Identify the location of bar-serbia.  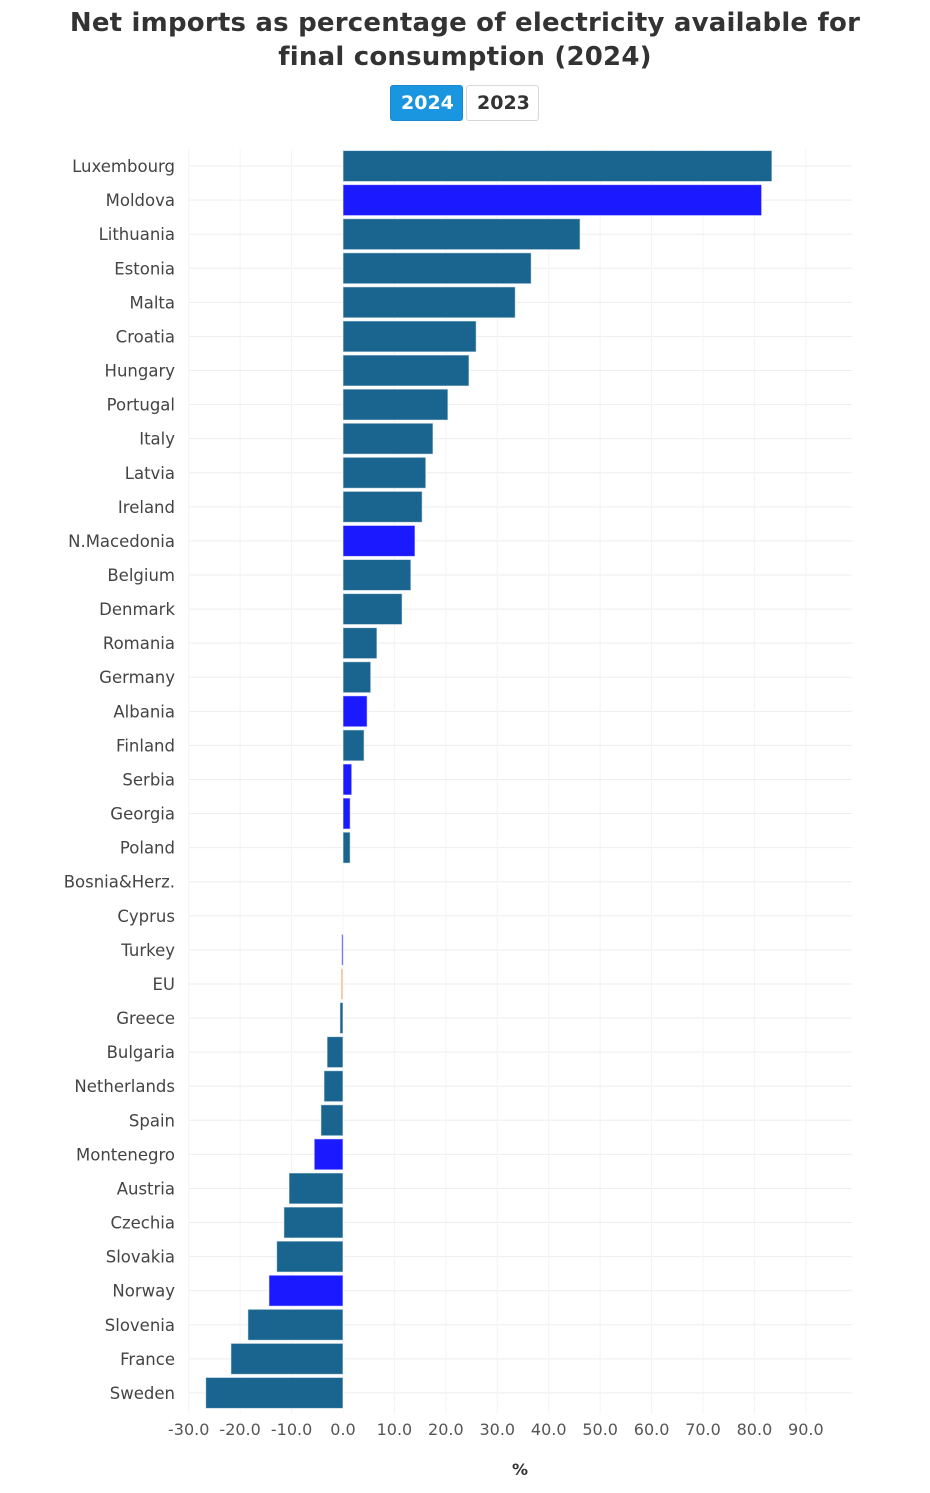
(347, 779).